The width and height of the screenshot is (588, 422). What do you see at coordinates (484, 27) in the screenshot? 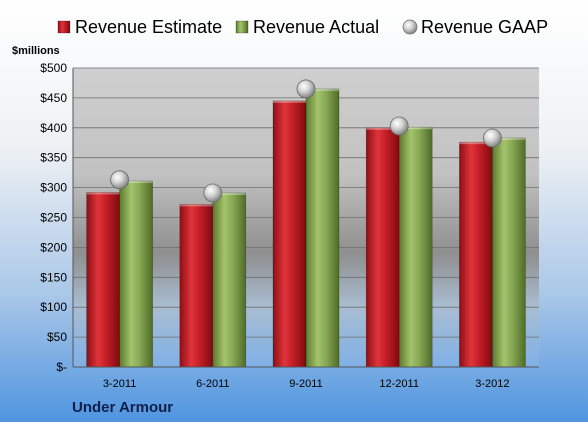
I see `legend-label: Revenue GAAP` at bounding box center [484, 27].